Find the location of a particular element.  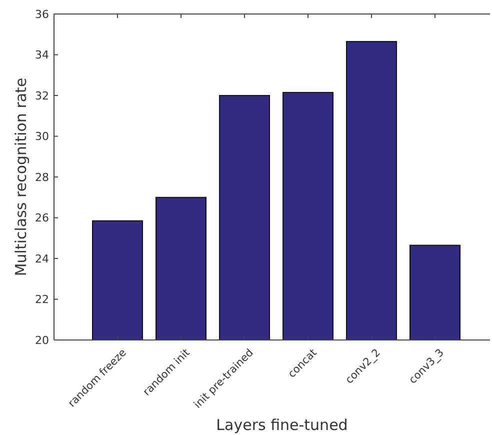

y-tick-label: 30 is located at coordinates (42, 137).